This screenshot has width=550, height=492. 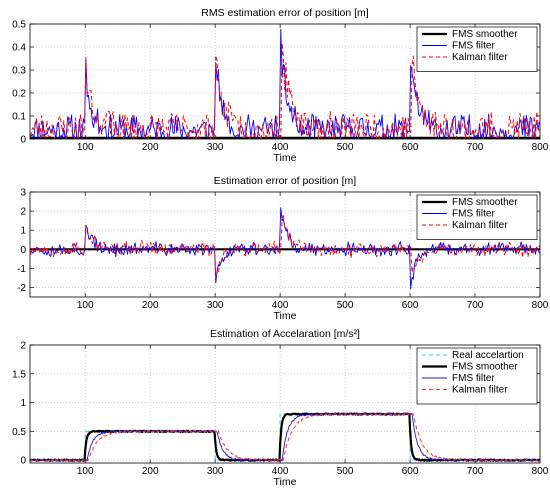 I want to click on series-line-kalman-filter, so click(x=285, y=437).